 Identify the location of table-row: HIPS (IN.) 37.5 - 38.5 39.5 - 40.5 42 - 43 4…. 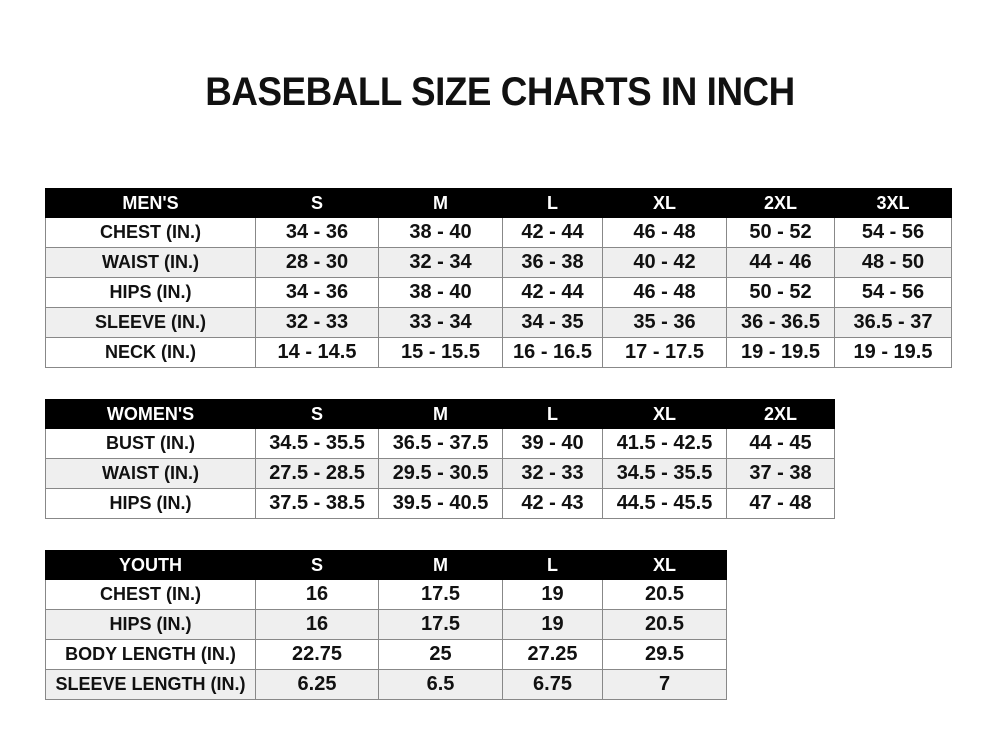
(440, 503).